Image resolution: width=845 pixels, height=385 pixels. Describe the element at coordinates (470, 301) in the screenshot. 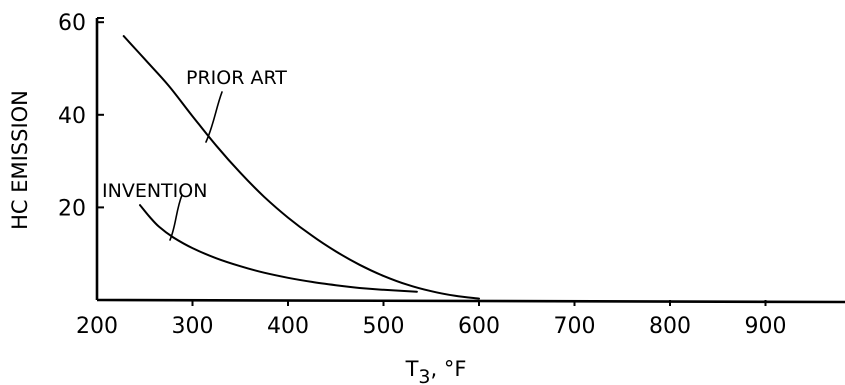

I see `x-axis-line` at that location.